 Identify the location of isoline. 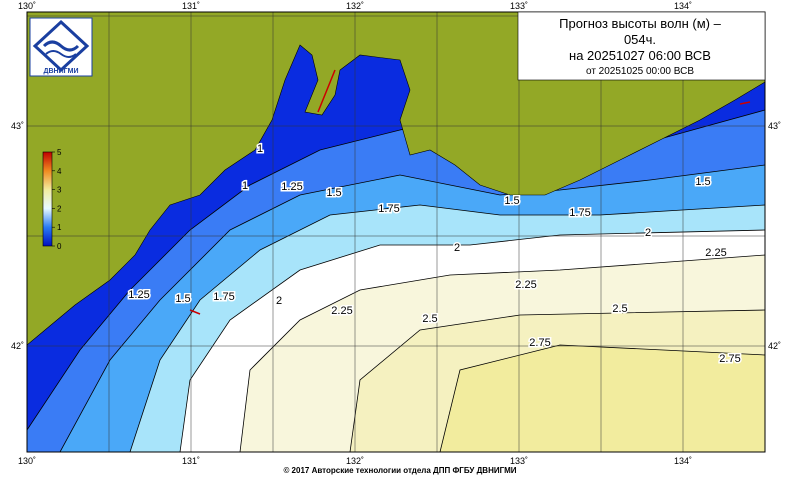
(602, 398).